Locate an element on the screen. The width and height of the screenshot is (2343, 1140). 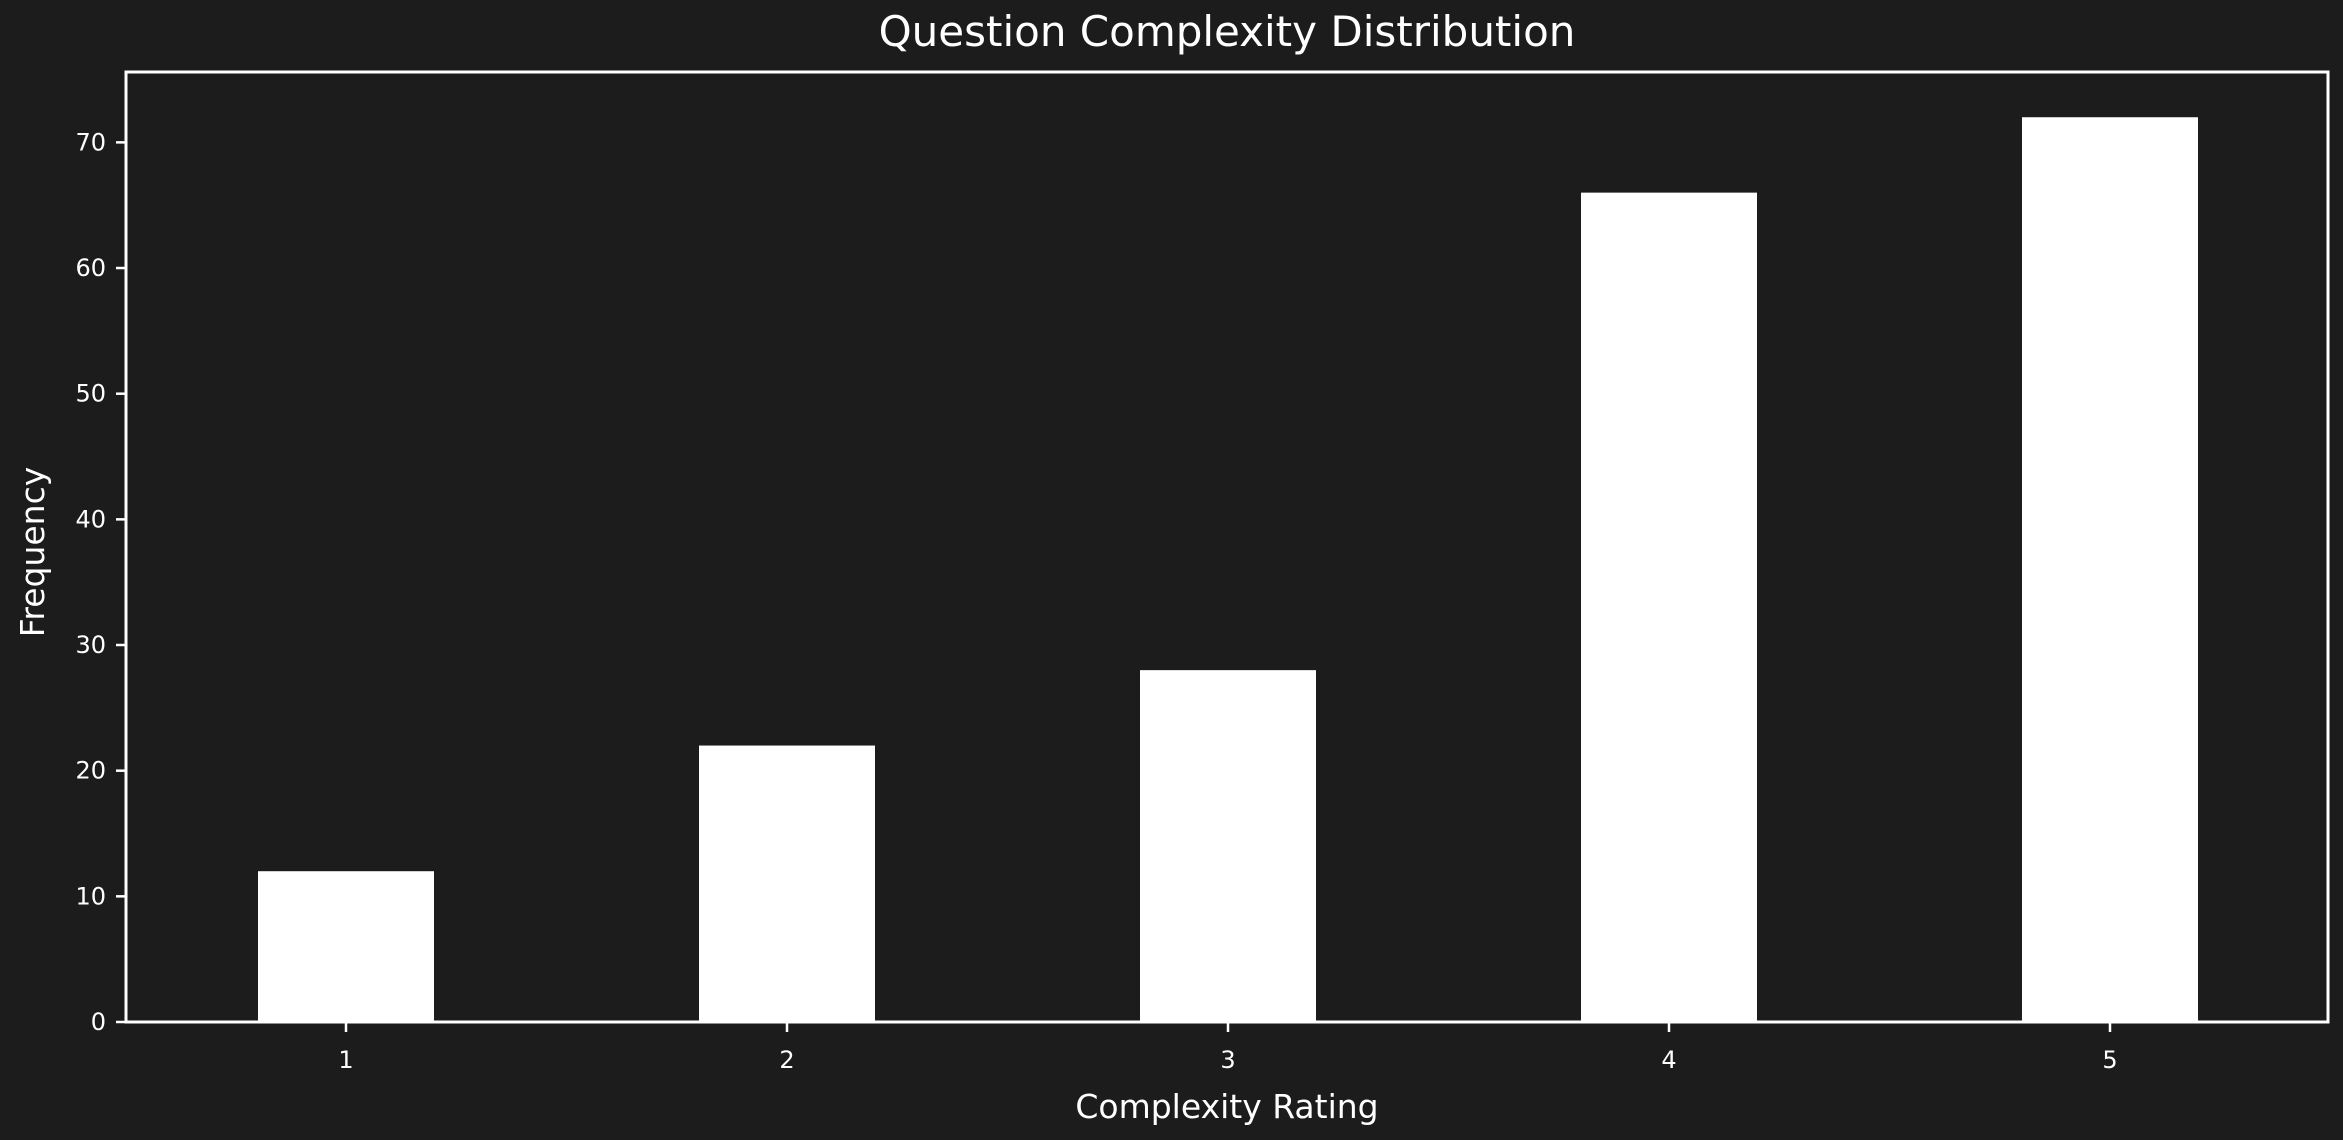
y-tick-label: 0 is located at coordinates (98, 1022).